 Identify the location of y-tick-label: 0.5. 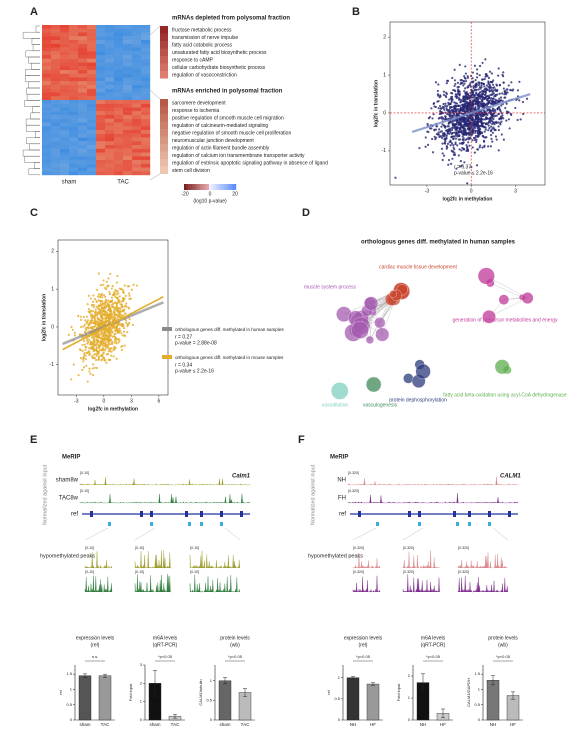
(209, 699).